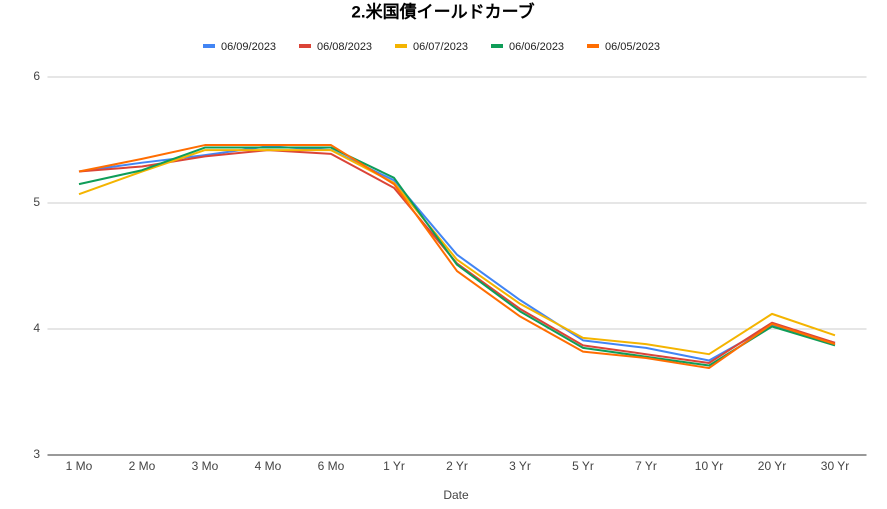 The height and width of the screenshot is (509, 887). I want to click on x-tick-label: 6 Mo, so click(331, 466).